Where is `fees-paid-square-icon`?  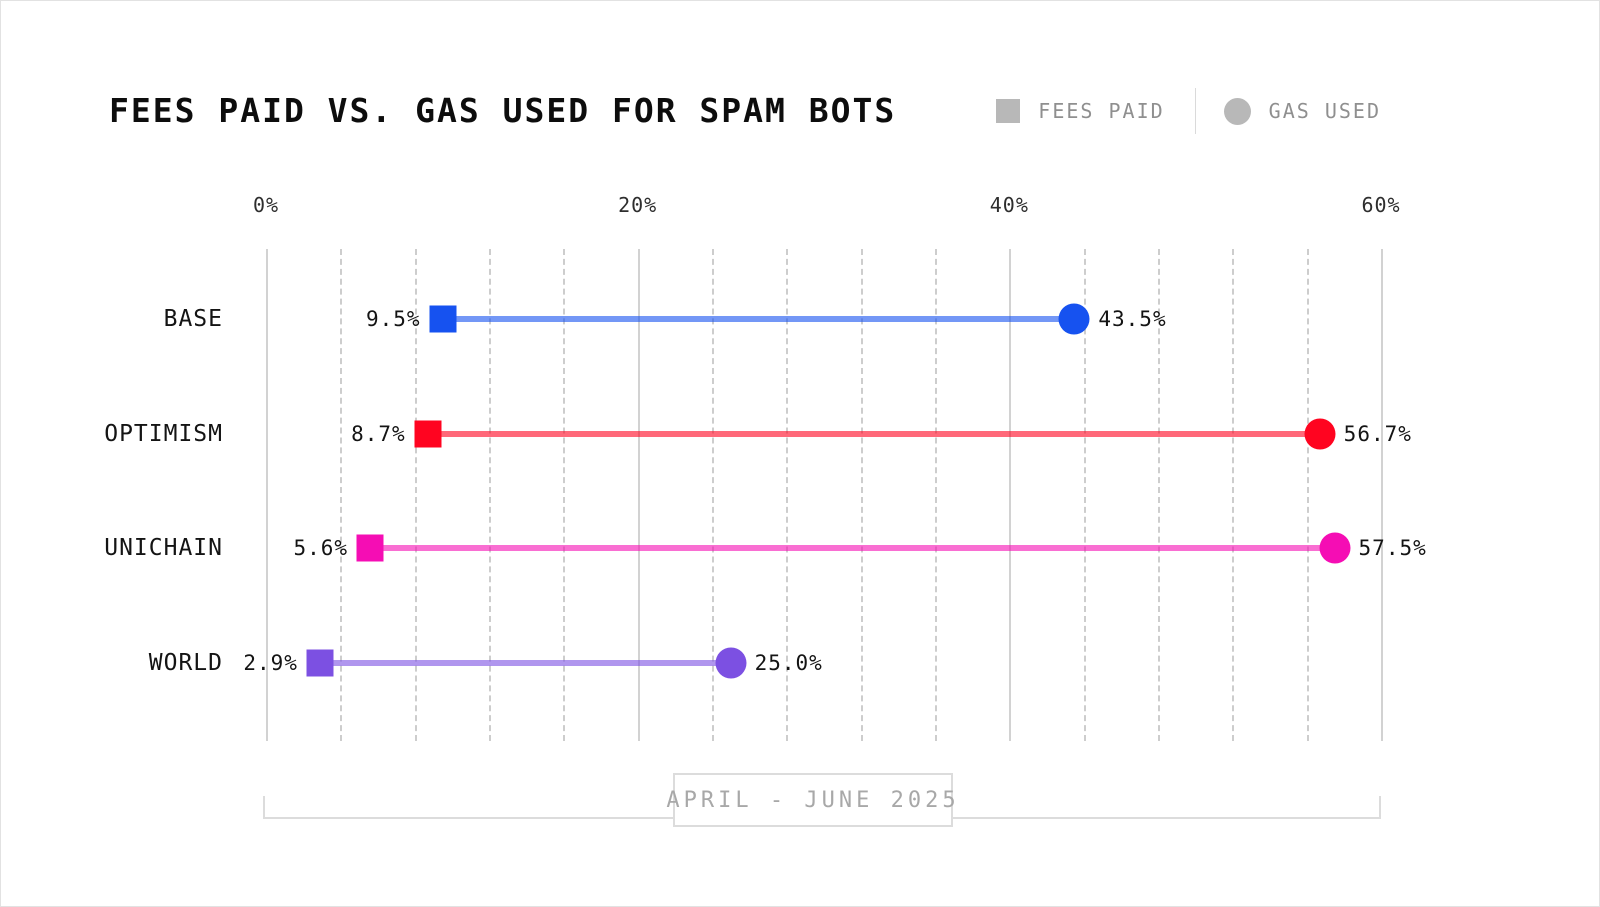 fees-paid-square-icon is located at coordinates (1008, 111).